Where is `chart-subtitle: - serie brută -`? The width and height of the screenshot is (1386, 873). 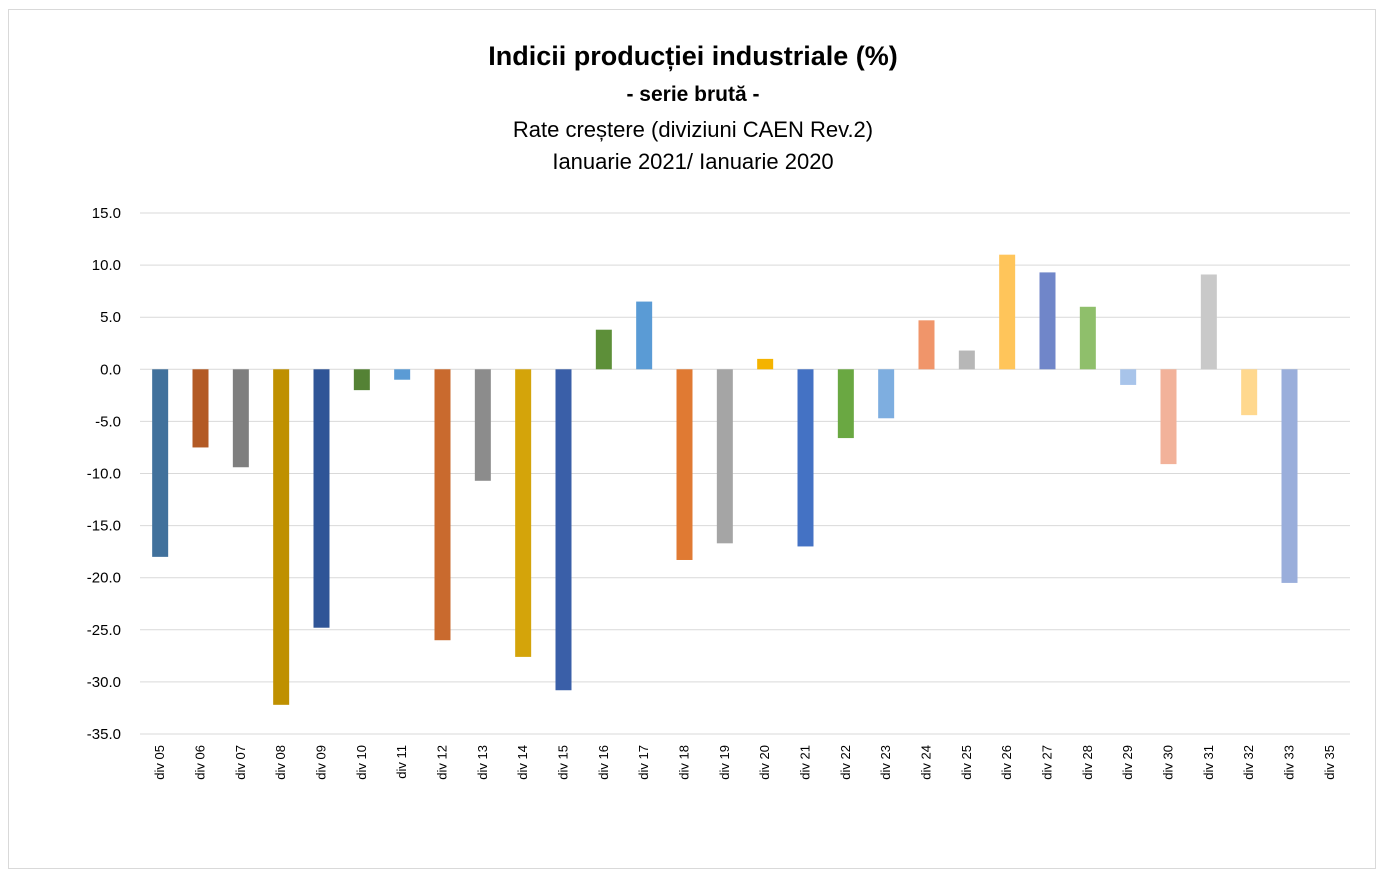
chart-subtitle: - serie brută - is located at coordinates (693, 94).